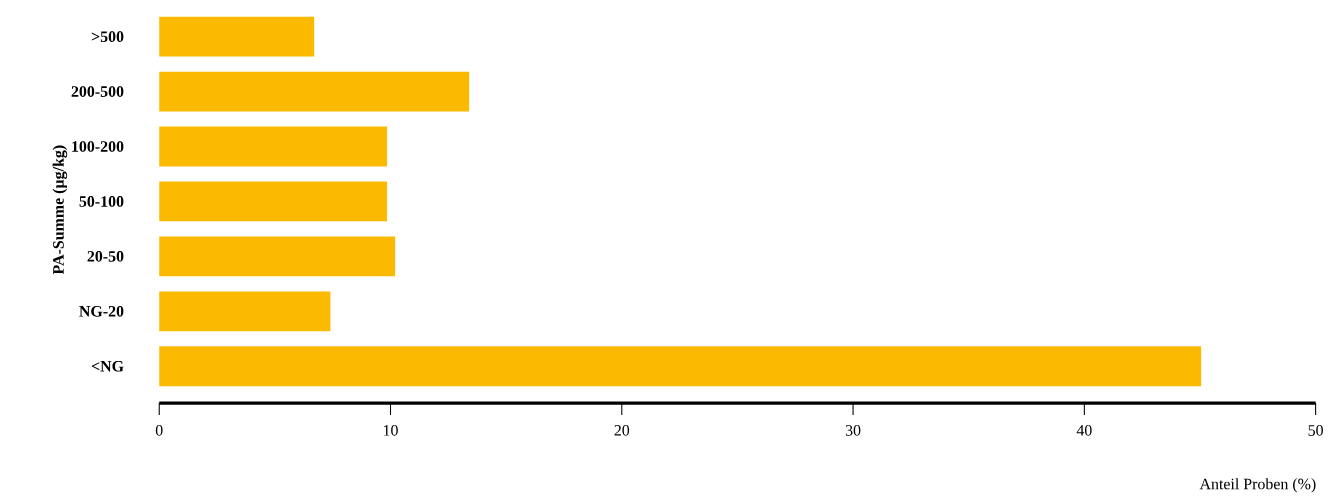 The height and width of the screenshot is (502, 1328). What do you see at coordinates (390, 430) in the screenshot?
I see `x-tick-label: 10` at bounding box center [390, 430].